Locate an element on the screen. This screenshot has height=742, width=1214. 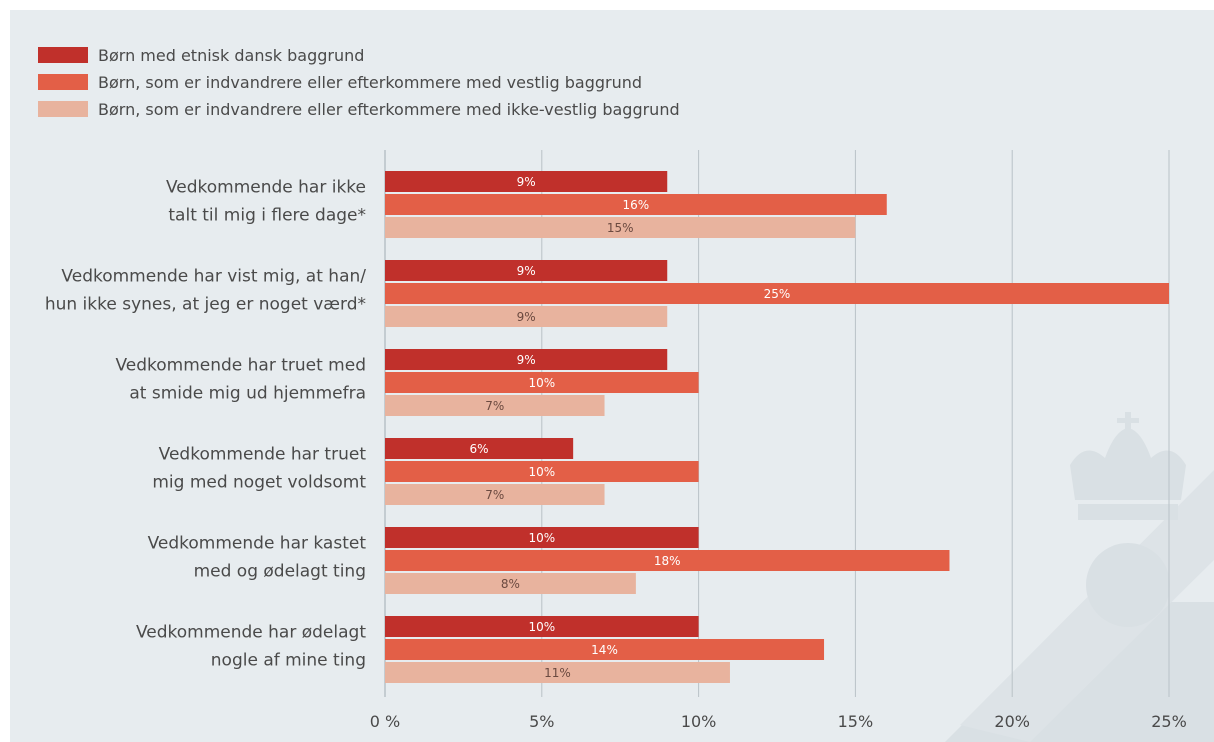
bar-value-label: 11% is located at coordinates (557, 673).